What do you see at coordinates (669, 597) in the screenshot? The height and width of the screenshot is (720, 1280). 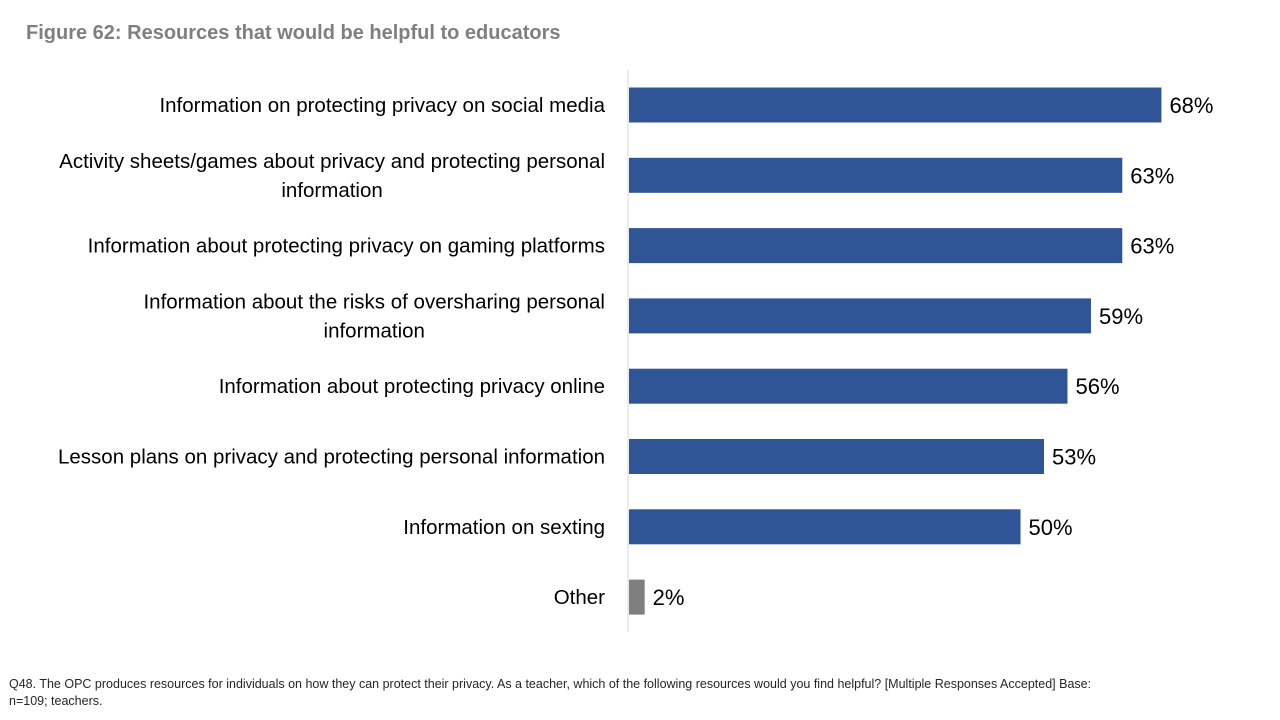 I see `bar-value-label: 2%` at bounding box center [669, 597].